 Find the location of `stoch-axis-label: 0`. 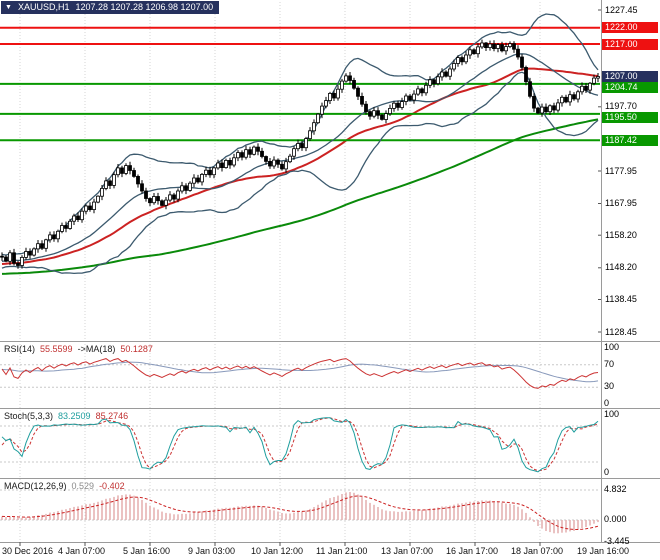

stoch-axis-label: 0 is located at coordinates (607, 472).